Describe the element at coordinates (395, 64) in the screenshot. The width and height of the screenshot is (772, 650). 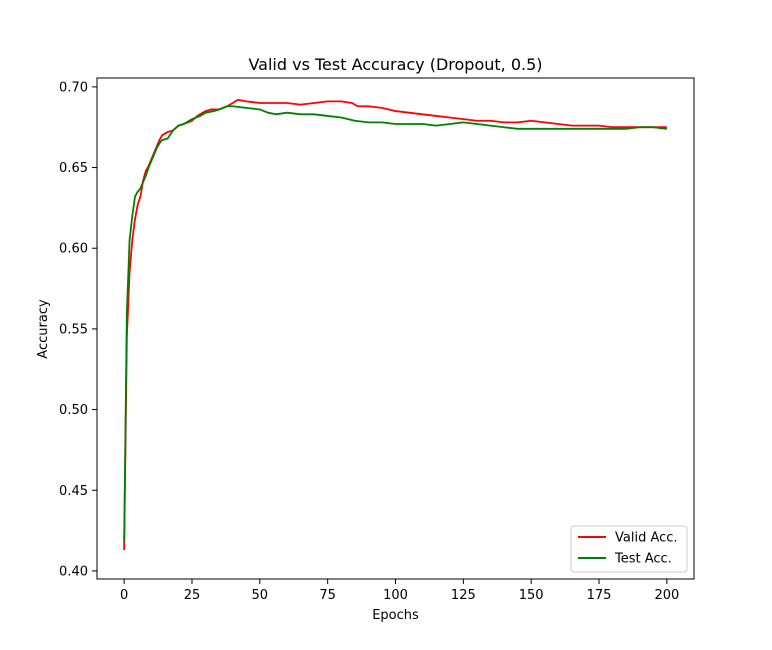
I see `chart-title: Valid vs Test Accuracy (Dropout, 0.5)` at that location.